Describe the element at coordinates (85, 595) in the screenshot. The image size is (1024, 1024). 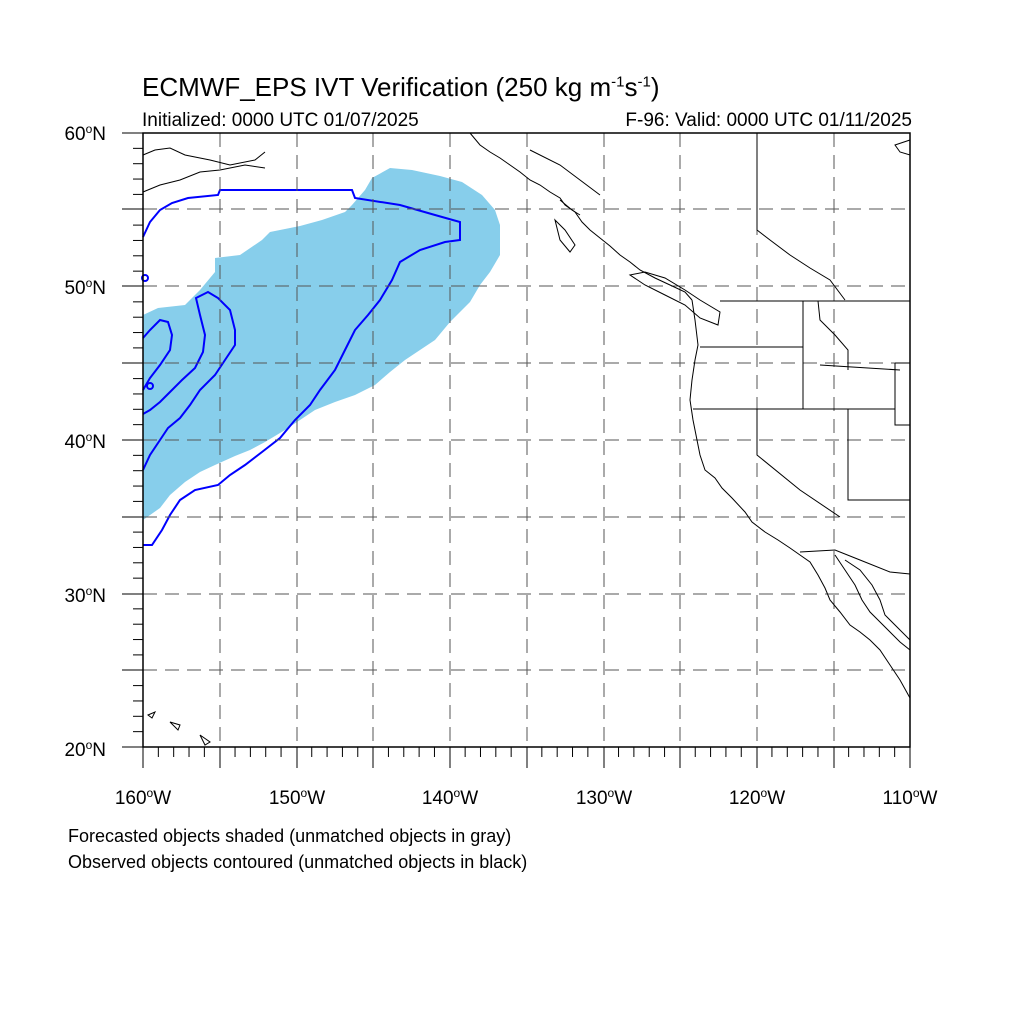
I see `lat-label-30n: 30oN` at that location.